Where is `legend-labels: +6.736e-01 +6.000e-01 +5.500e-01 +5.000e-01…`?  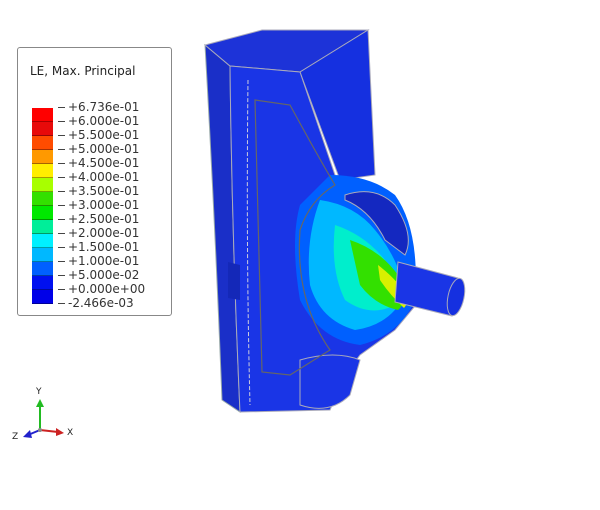 legend-labels: +6.736e-01 +6.000e-01 +5.500e-01 +5.000e-01… is located at coordinates (101, 205).